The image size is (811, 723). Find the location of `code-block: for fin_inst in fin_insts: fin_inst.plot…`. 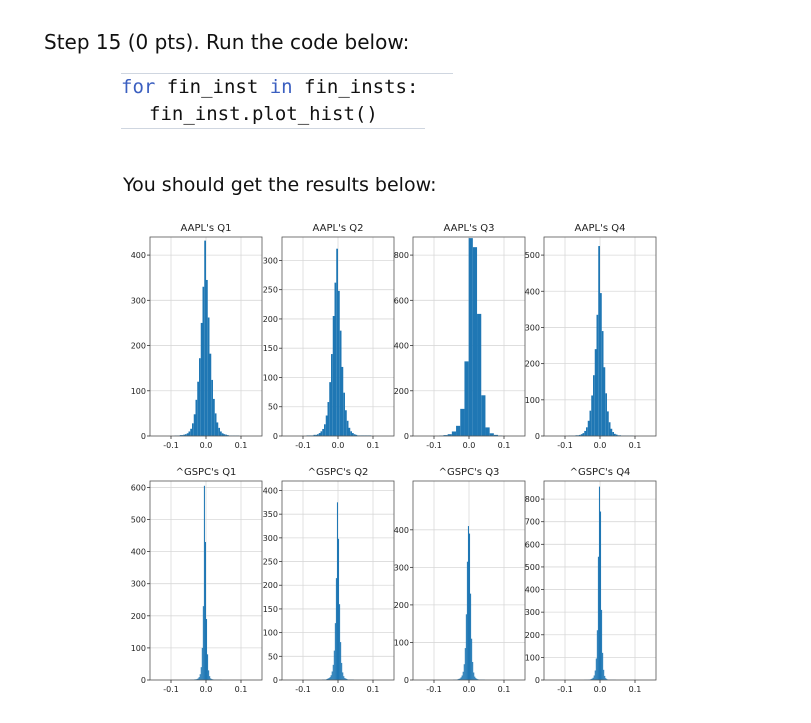

code-block: for fin_inst in fin_insts: fin_inst.plot… is located at coordinates (287, 101).